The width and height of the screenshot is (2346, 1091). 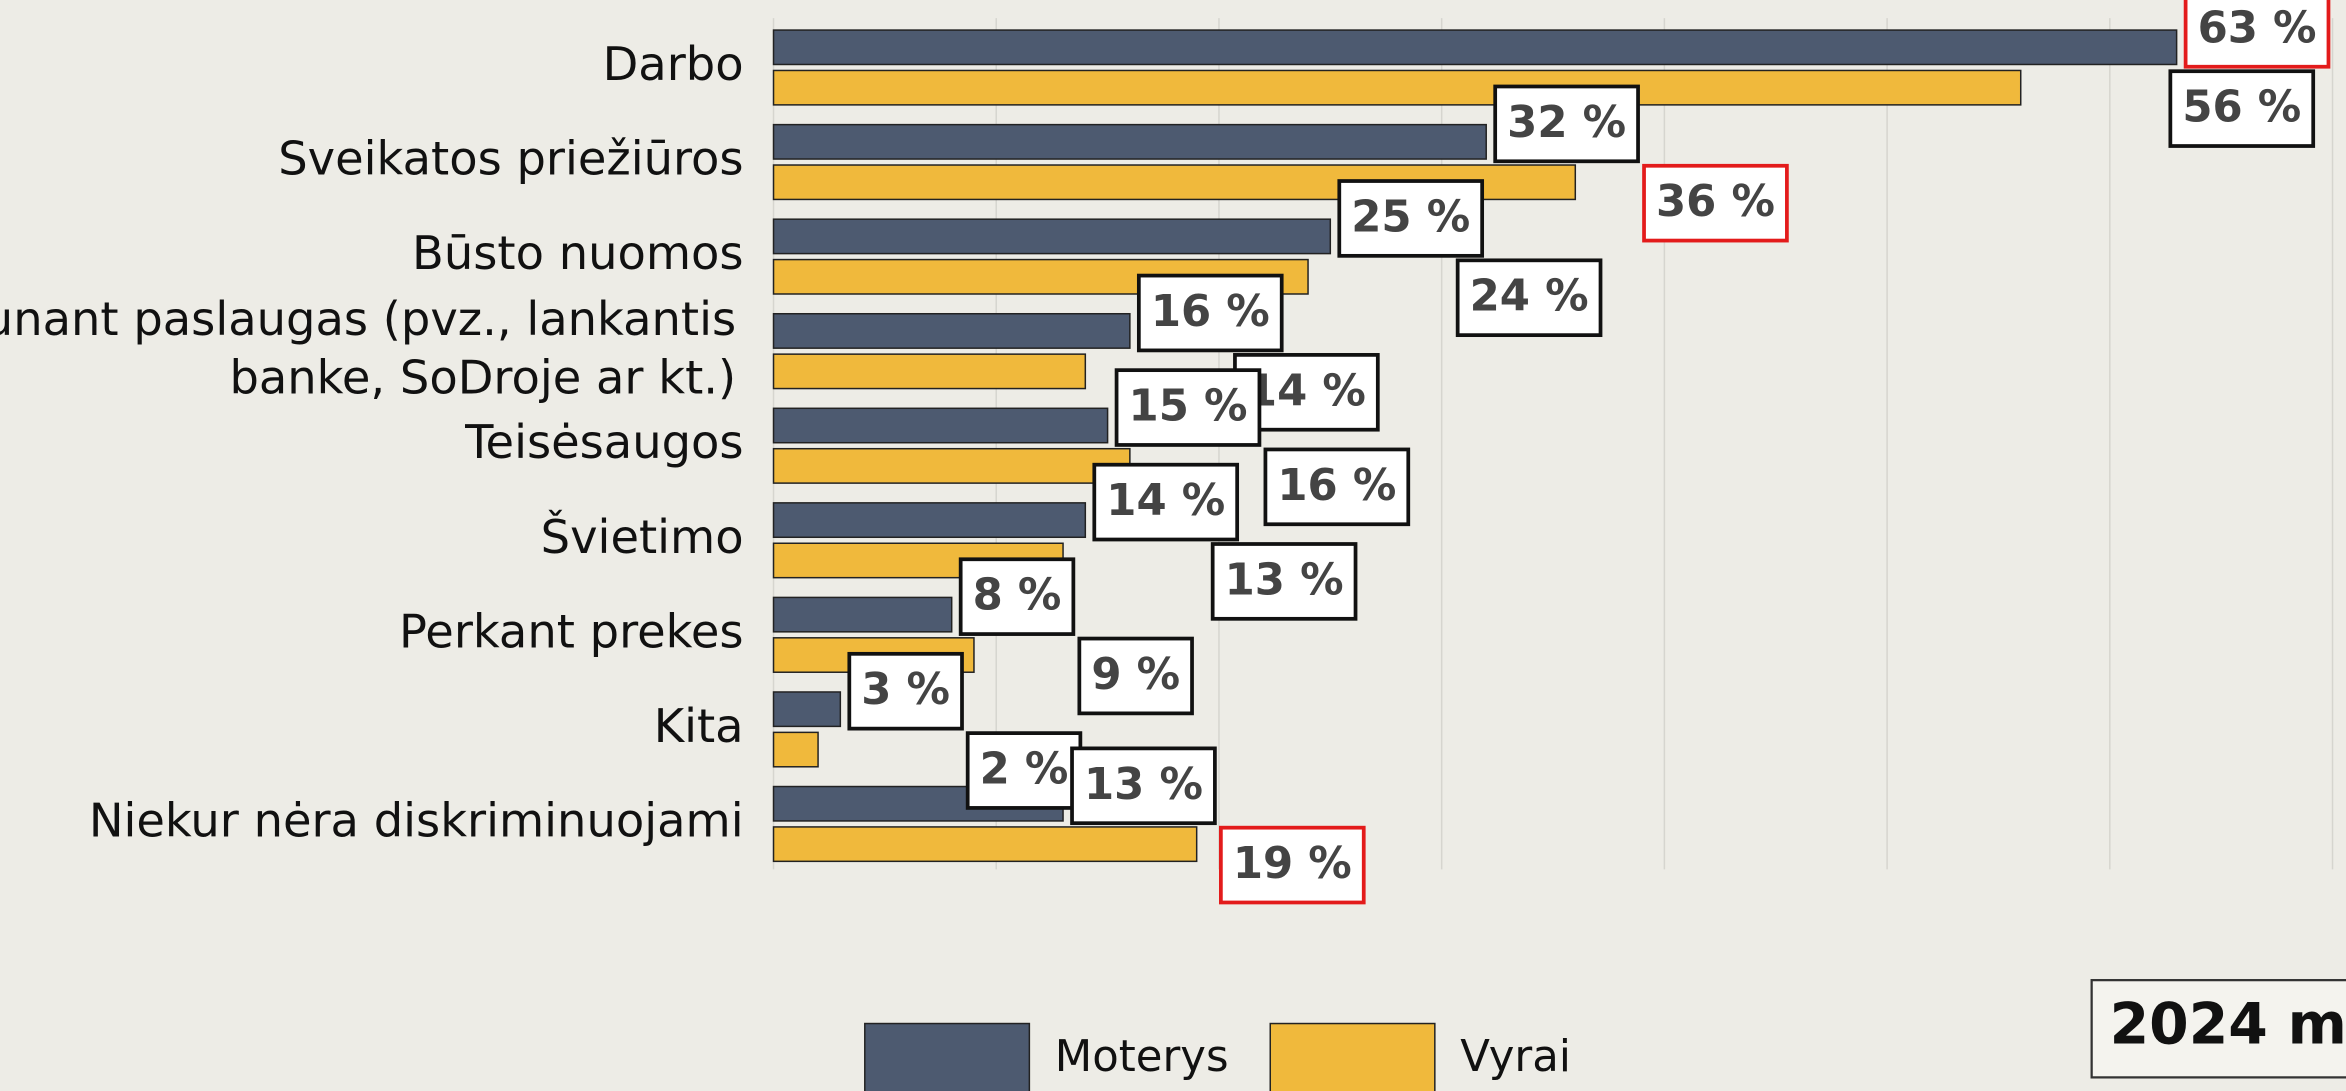 What do you see at coordinates (1142, 1057) in the screenshot?
I see `legend-label: Moterys` at bounding box center [1142, 1057].